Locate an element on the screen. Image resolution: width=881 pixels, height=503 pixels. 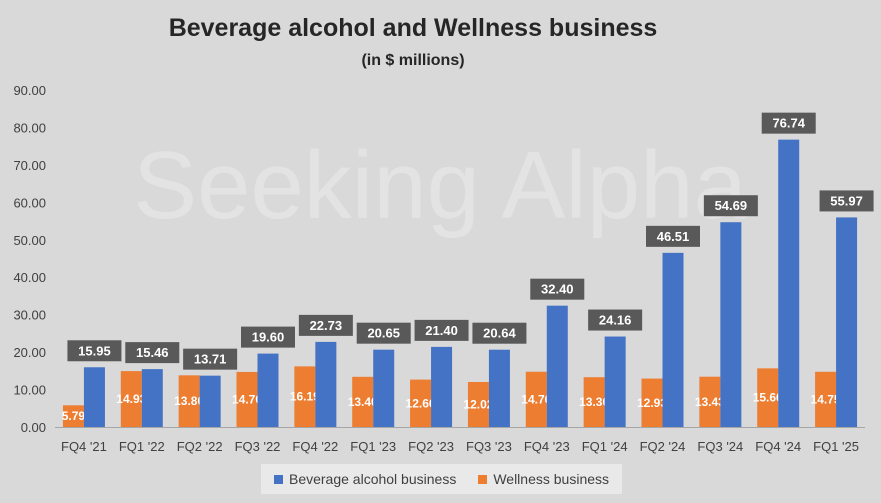
legend-item-beverage: Beverage alcohol business is located at coordinates (365, 479).